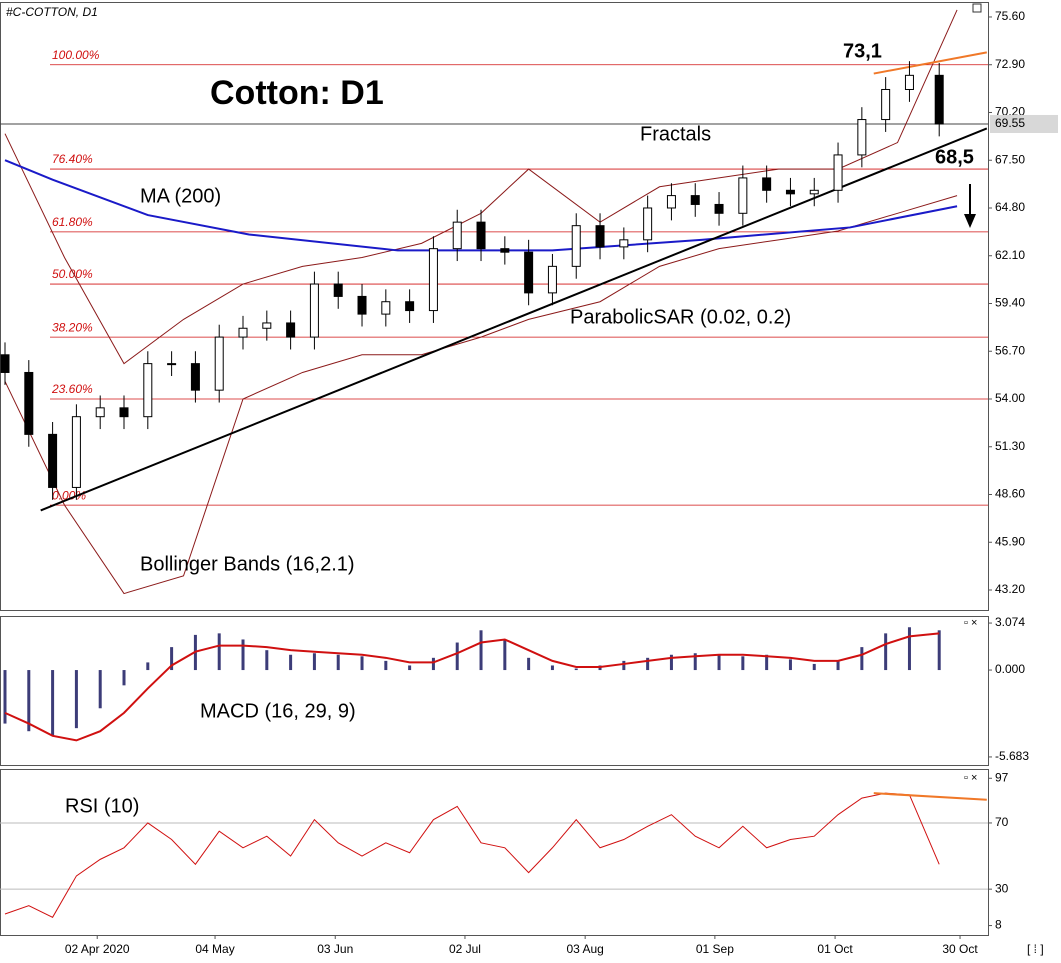 Image resolution: width=1061 pixels, height=963 pixels. Describe the element at coordinates (680, 317) in the screenshot. I see `annotation: ParabolicSAR (0.02, 0.2)` at that location.